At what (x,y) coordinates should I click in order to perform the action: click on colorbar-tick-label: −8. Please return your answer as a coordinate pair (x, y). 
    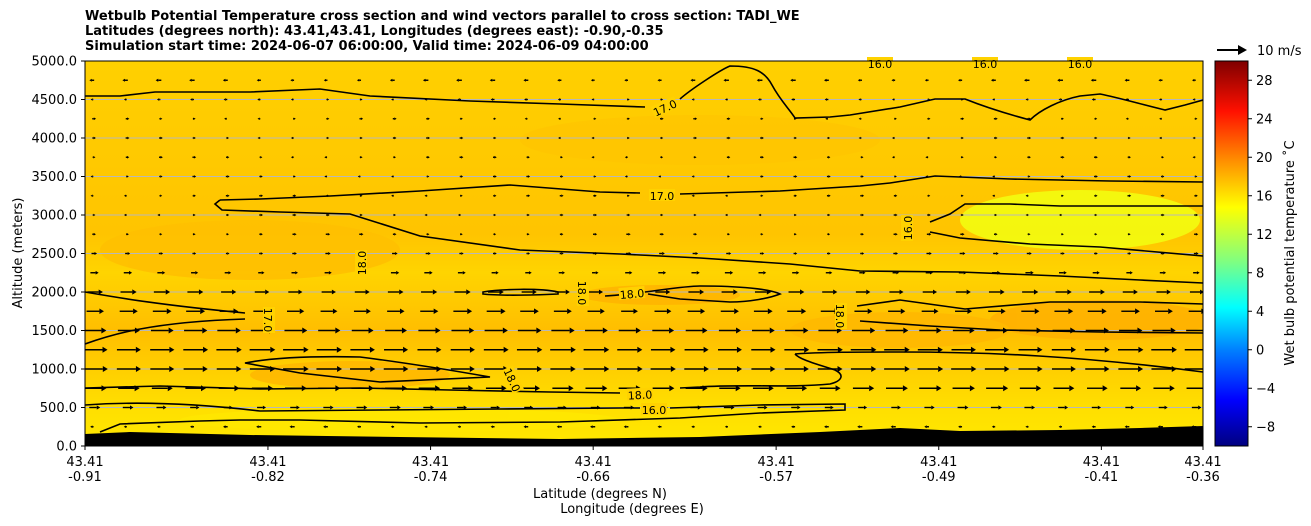
    Looking at the image, I should click on (1265, 427).